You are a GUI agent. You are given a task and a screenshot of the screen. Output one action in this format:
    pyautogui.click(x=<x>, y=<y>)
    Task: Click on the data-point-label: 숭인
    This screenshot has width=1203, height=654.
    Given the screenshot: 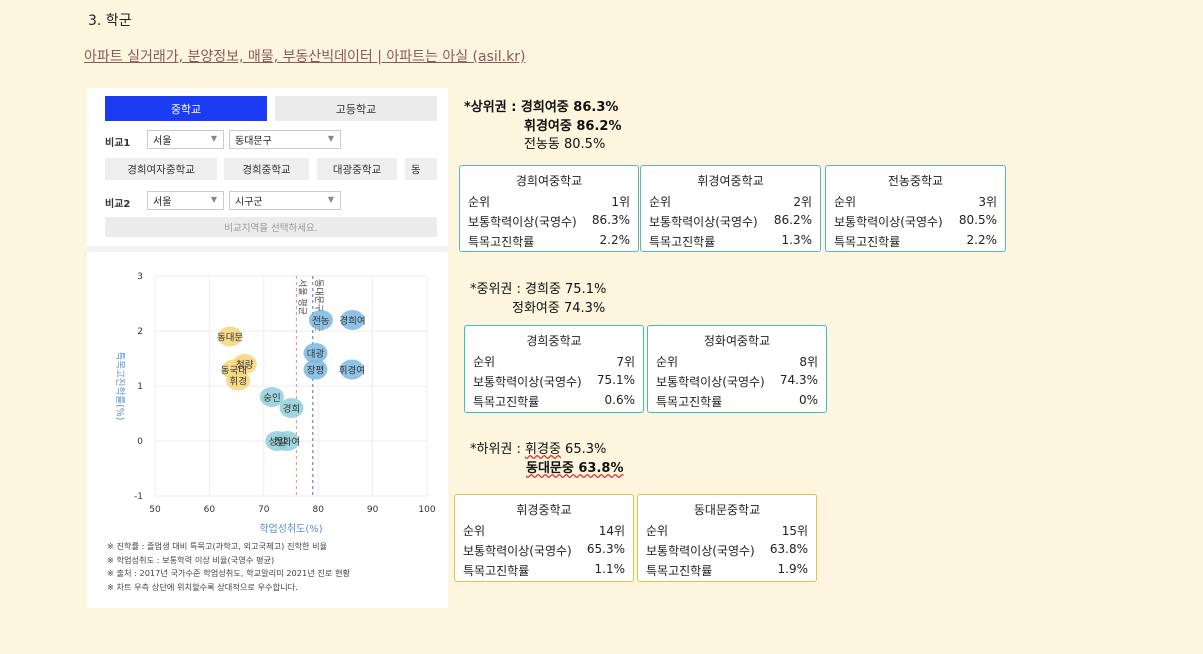 What is the action you would take?
    pyautogui.click(x=271, y=398)
    